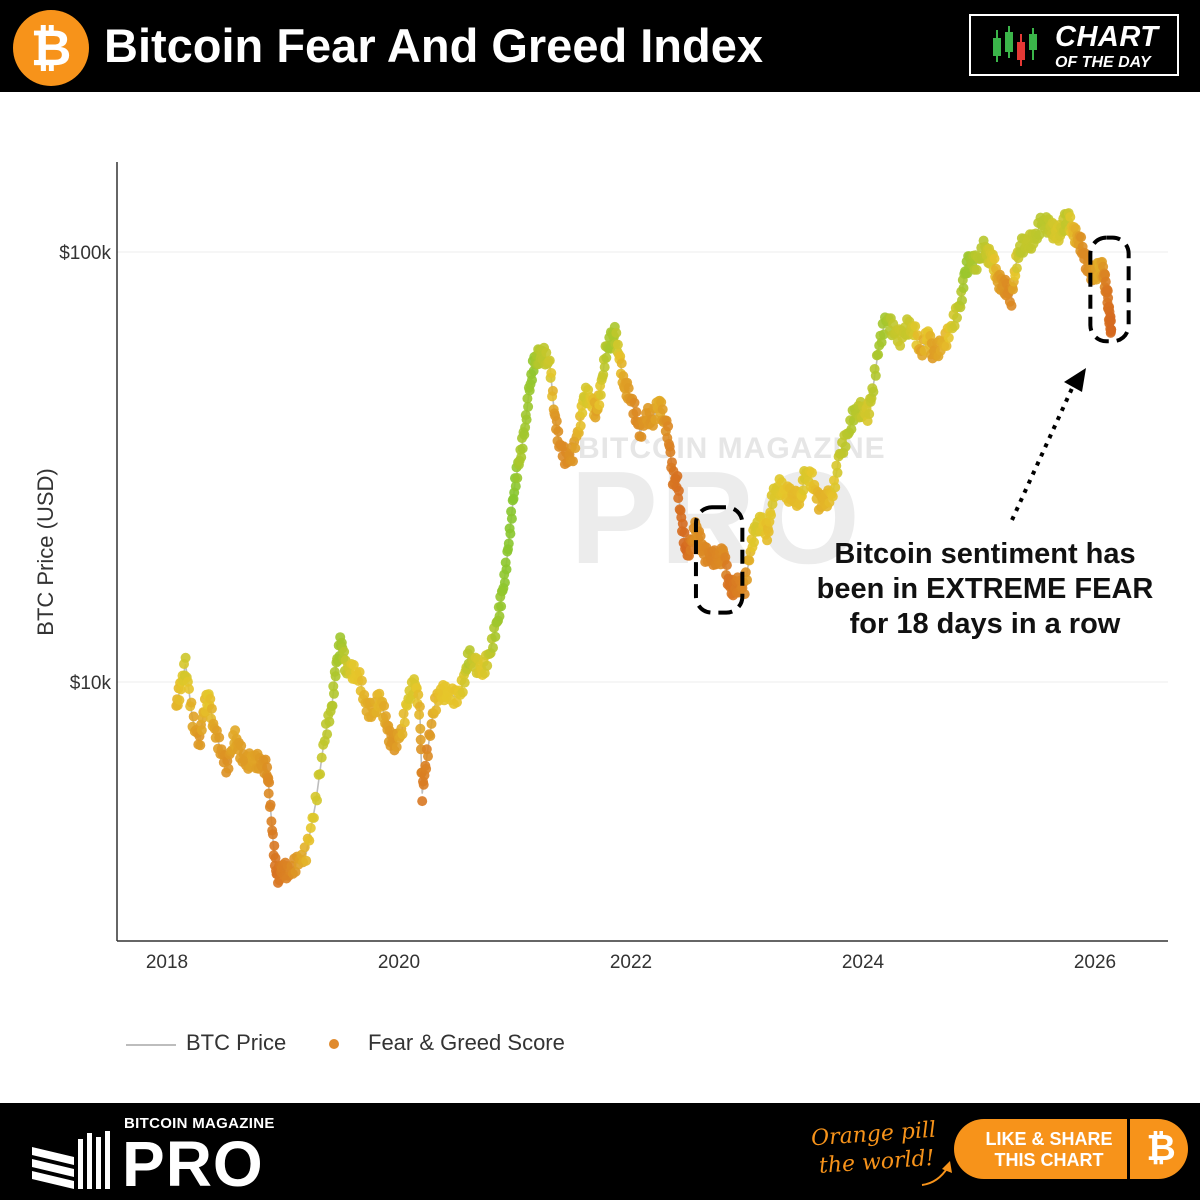 This screenshot has width=1200, height=1201. What do you see at coordinates (45, 552) in the screenshot?
I see `y-axis-label: BTC Price (USD)` at bounding box center [45, 552].